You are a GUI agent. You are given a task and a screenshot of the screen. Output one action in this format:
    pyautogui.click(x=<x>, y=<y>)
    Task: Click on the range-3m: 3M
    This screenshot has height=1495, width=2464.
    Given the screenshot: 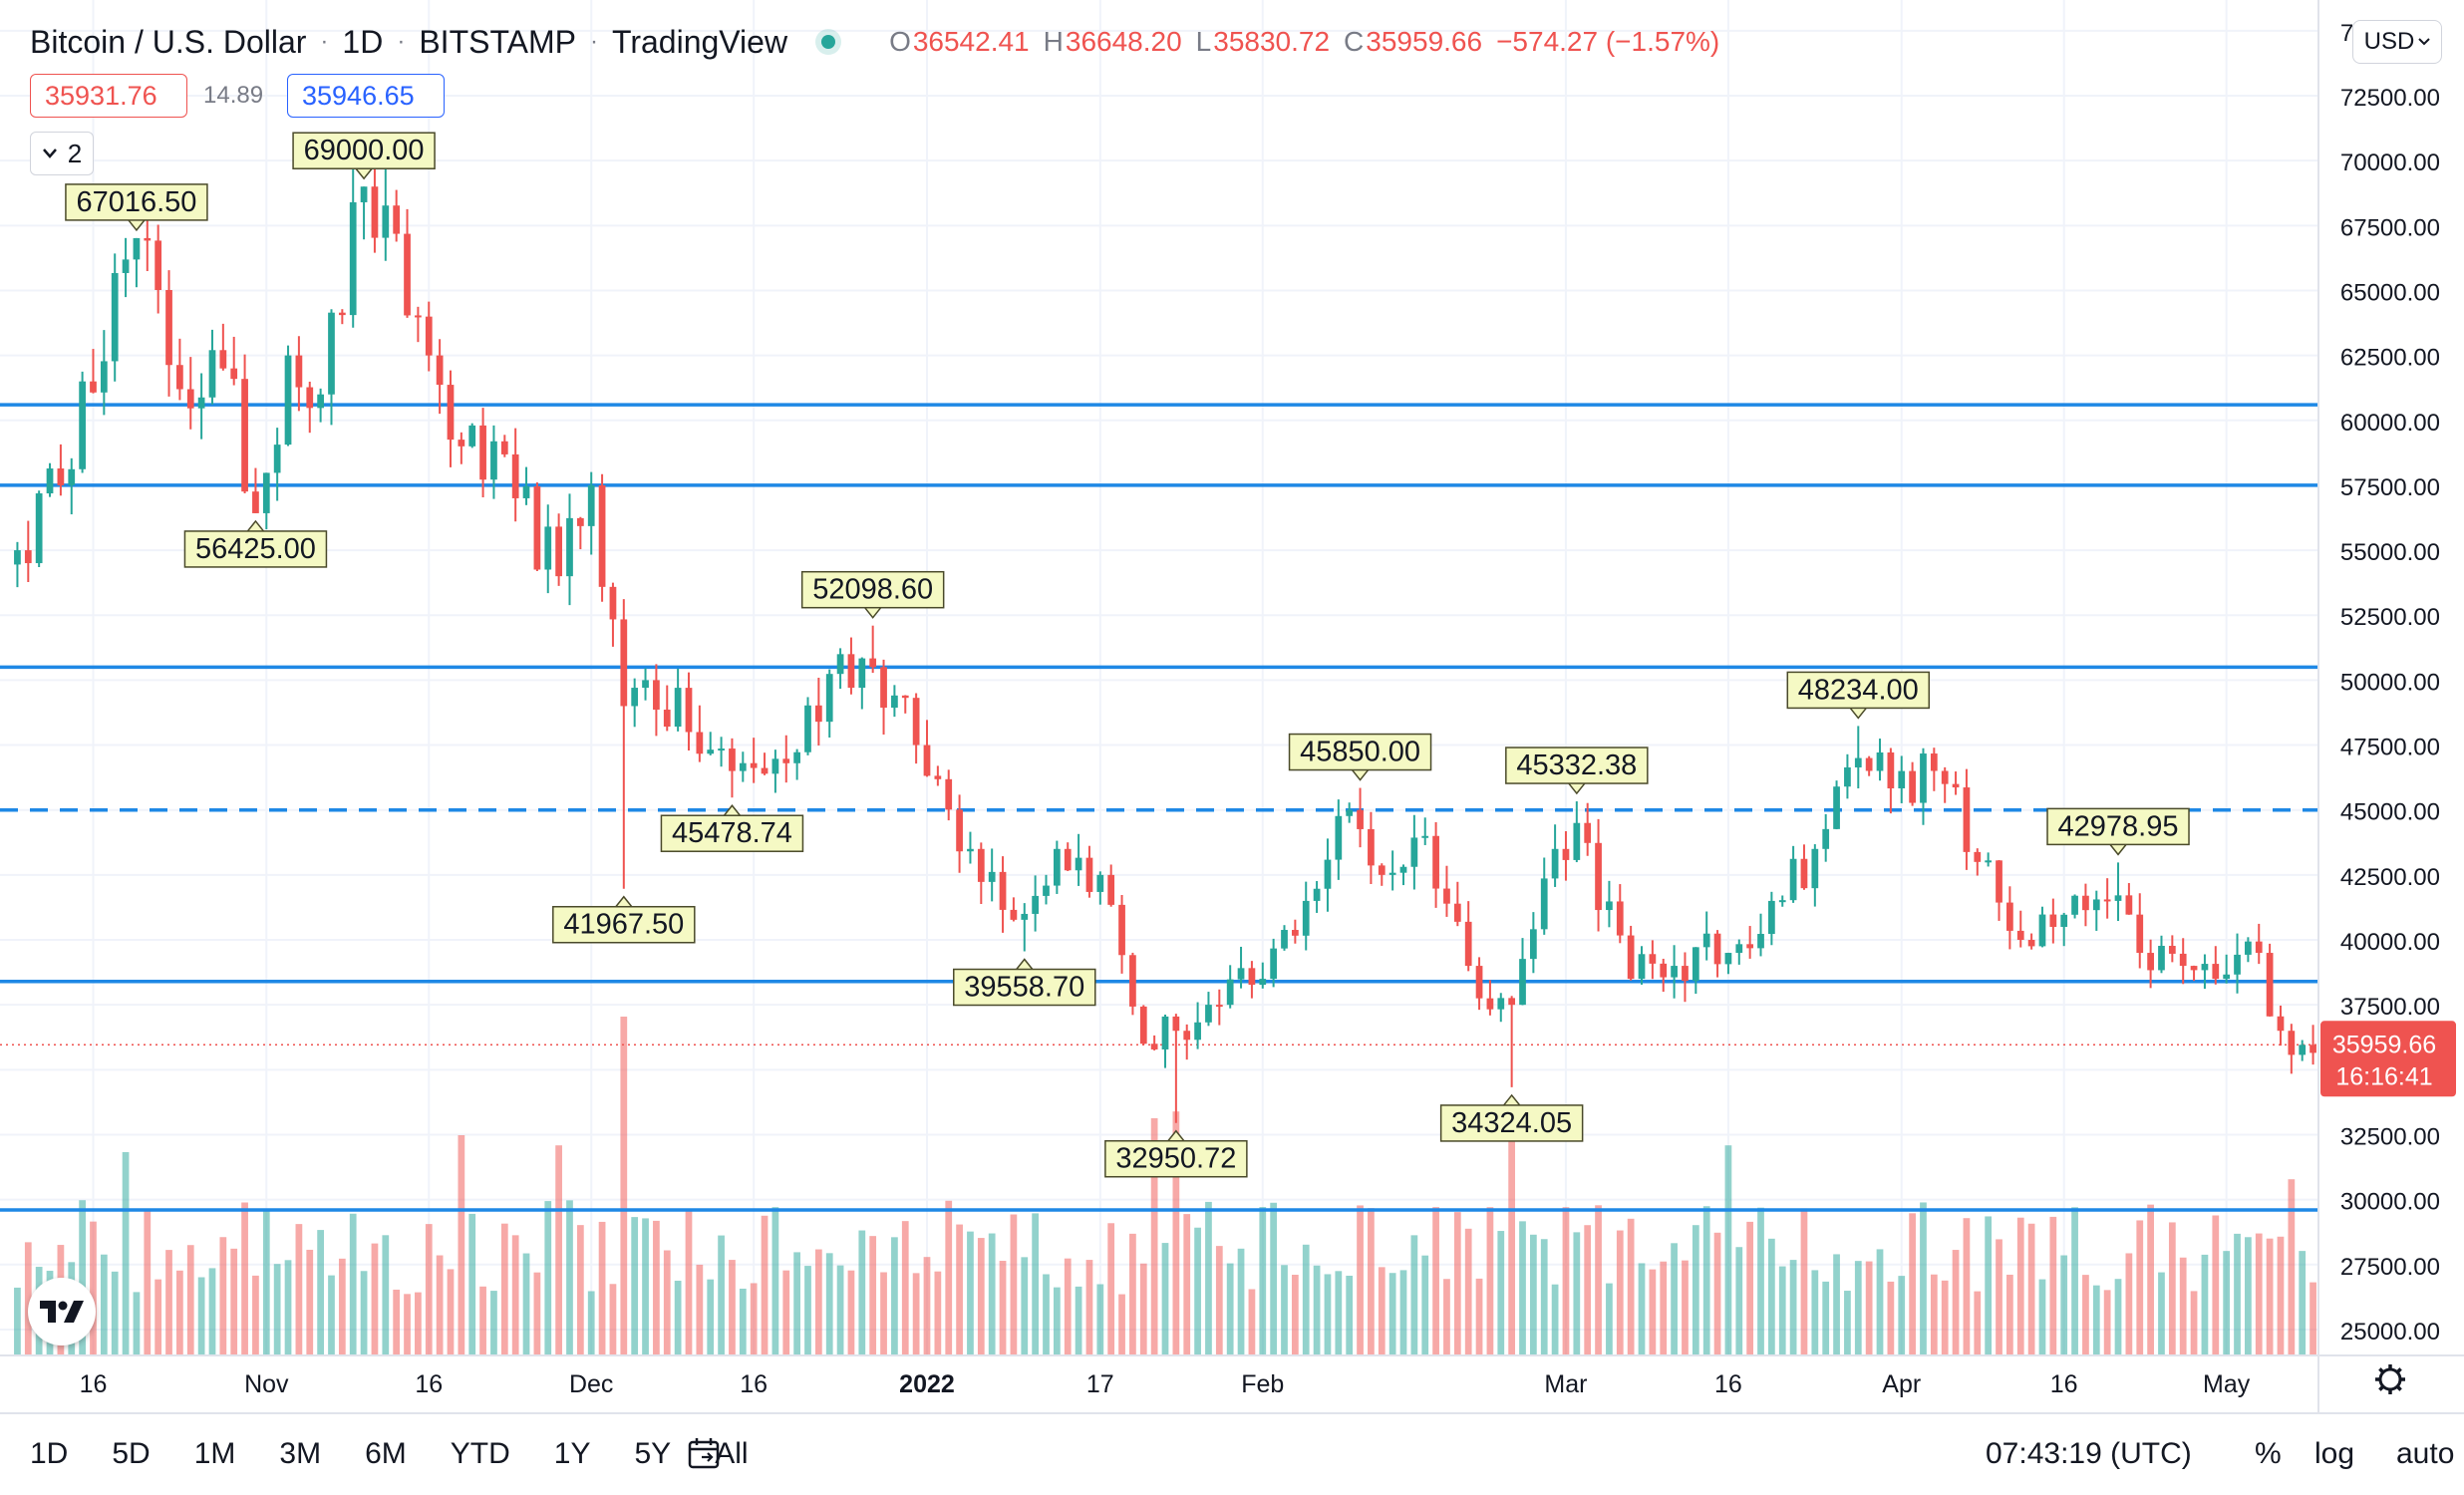 What is the action you would take?
    pyautogui.click(x=300, y=1454)
    